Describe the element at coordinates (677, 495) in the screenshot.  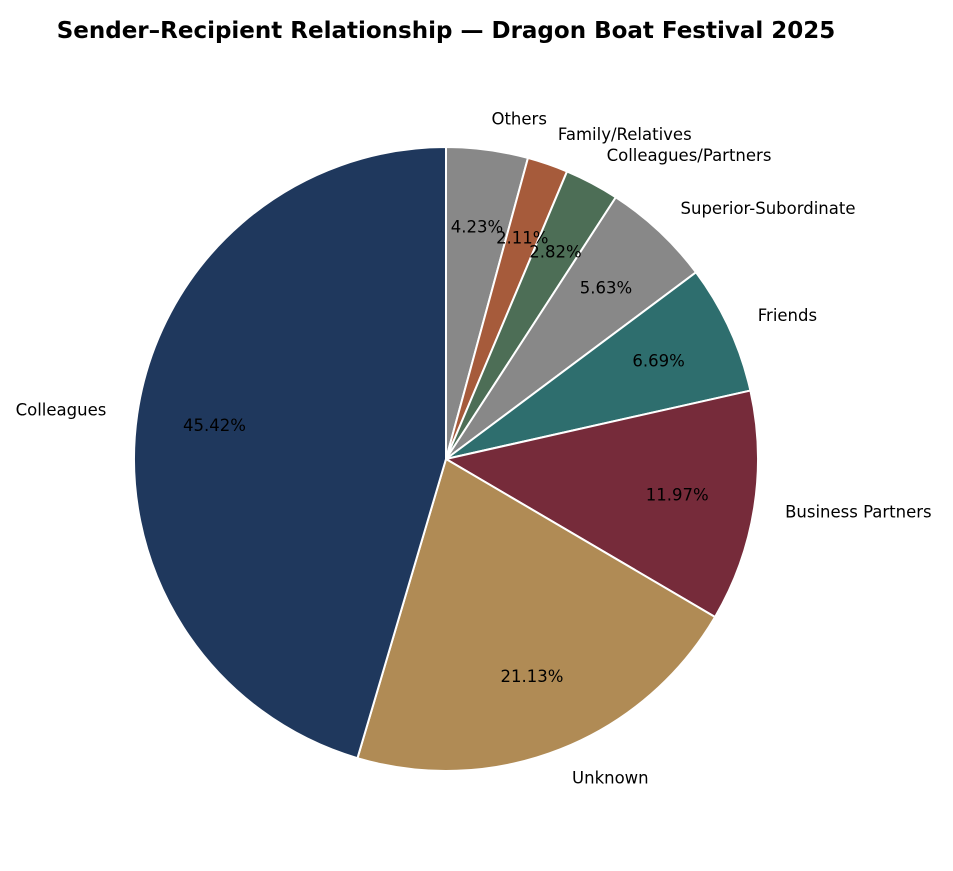
I see `slice-percent-business-partners: 11.97%` at that location.